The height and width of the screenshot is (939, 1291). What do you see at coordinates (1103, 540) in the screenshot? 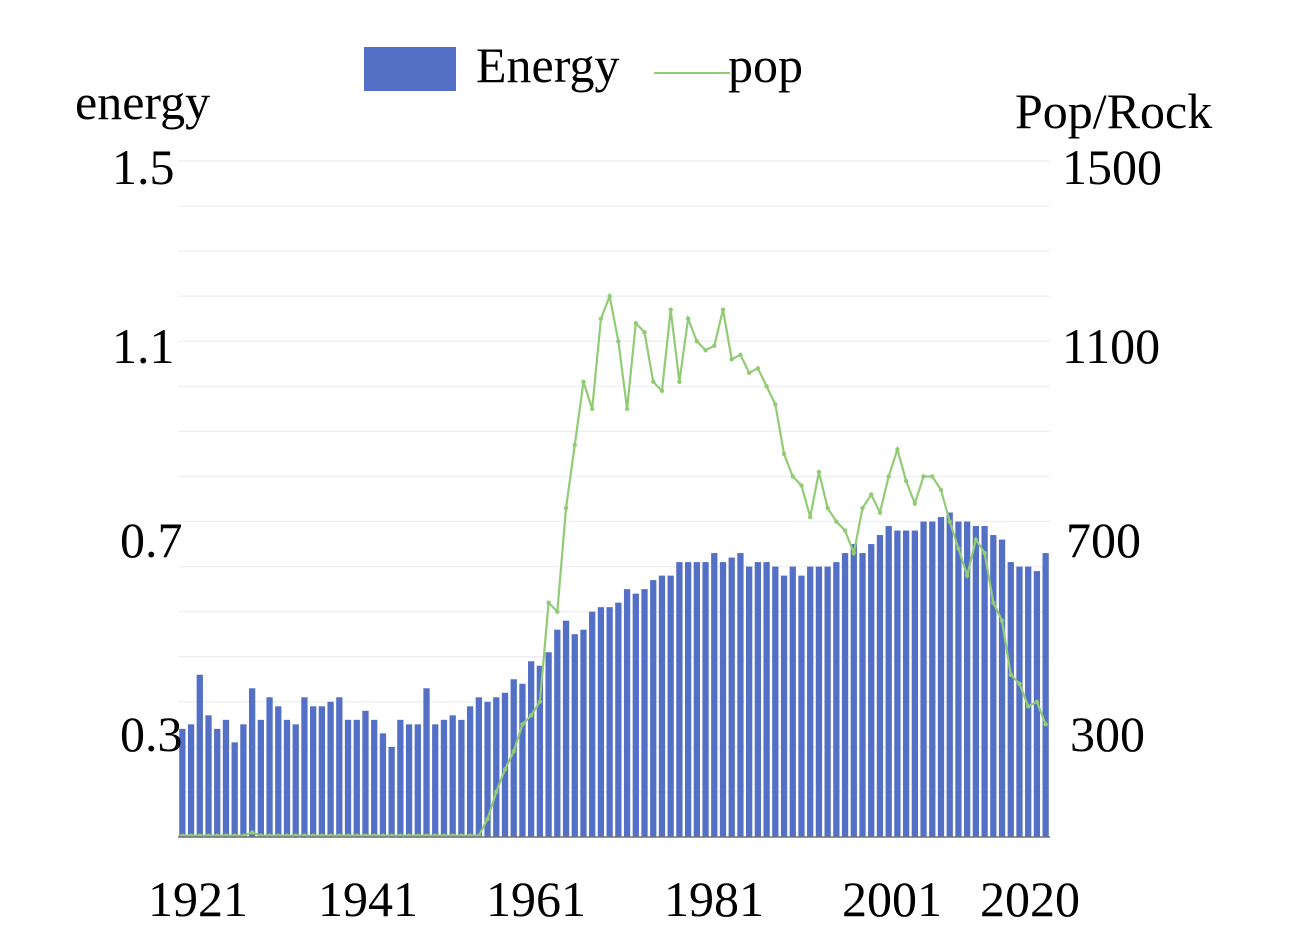
I see `y-right-tick-label: 700` at bounding box center [1103, 540].